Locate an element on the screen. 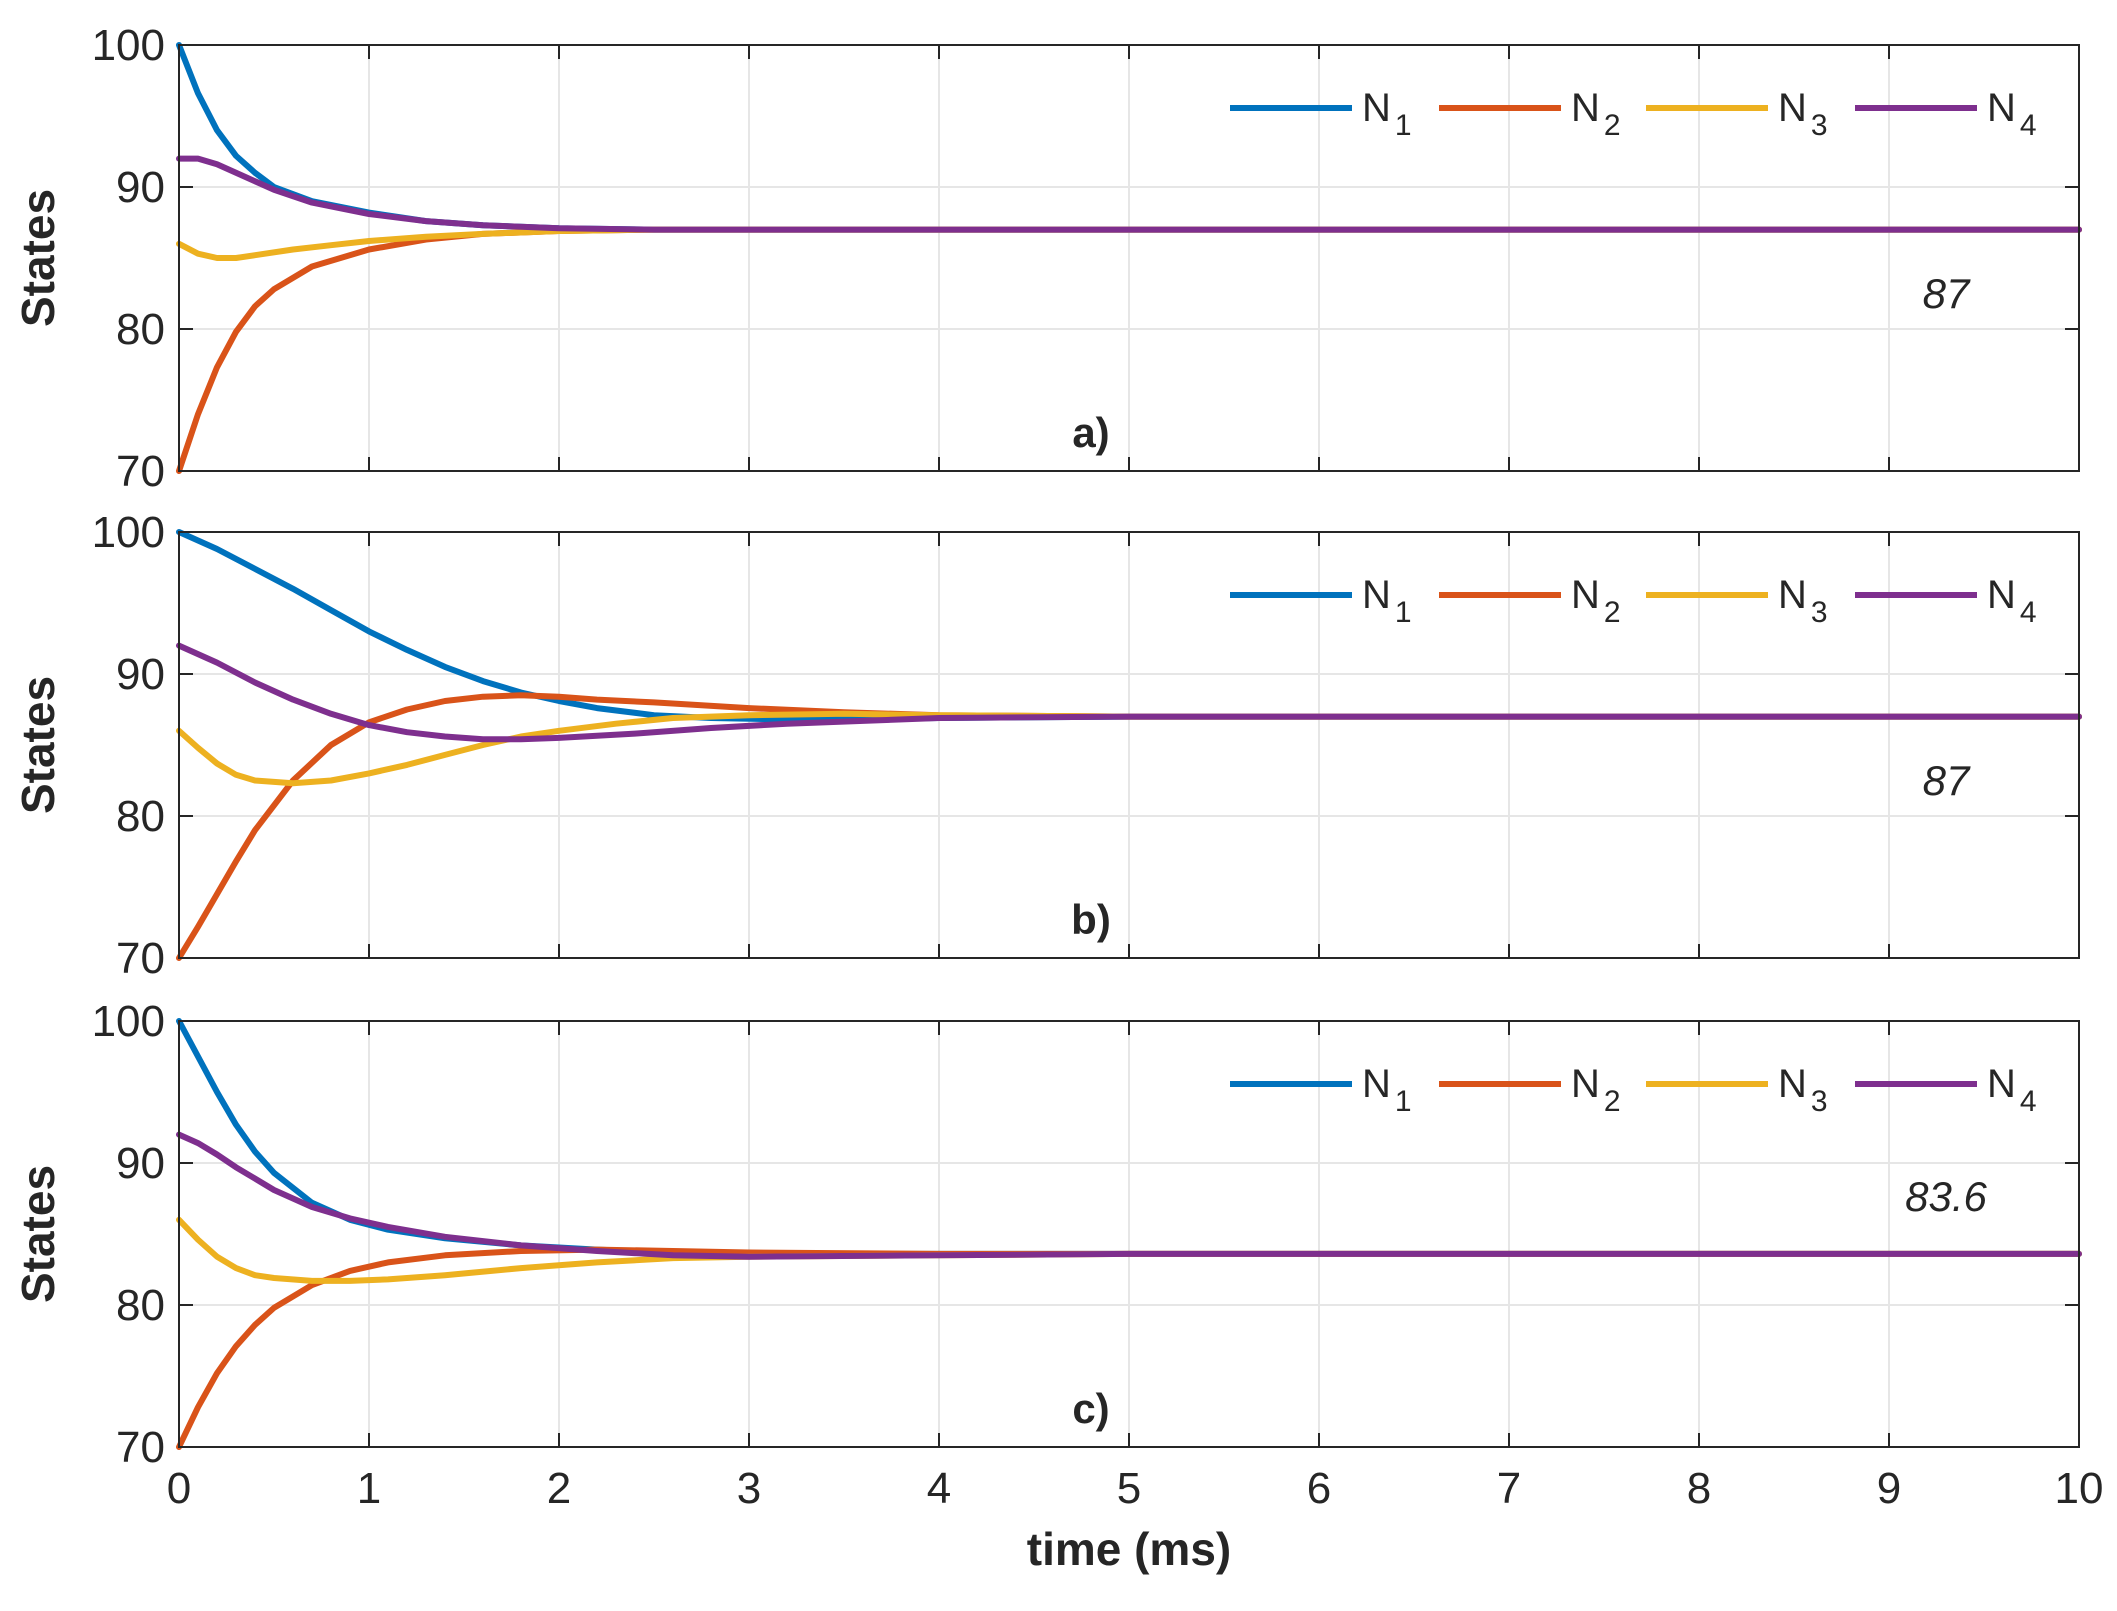  x-tick-label: 9 is located at coordinates (1889, 1488).